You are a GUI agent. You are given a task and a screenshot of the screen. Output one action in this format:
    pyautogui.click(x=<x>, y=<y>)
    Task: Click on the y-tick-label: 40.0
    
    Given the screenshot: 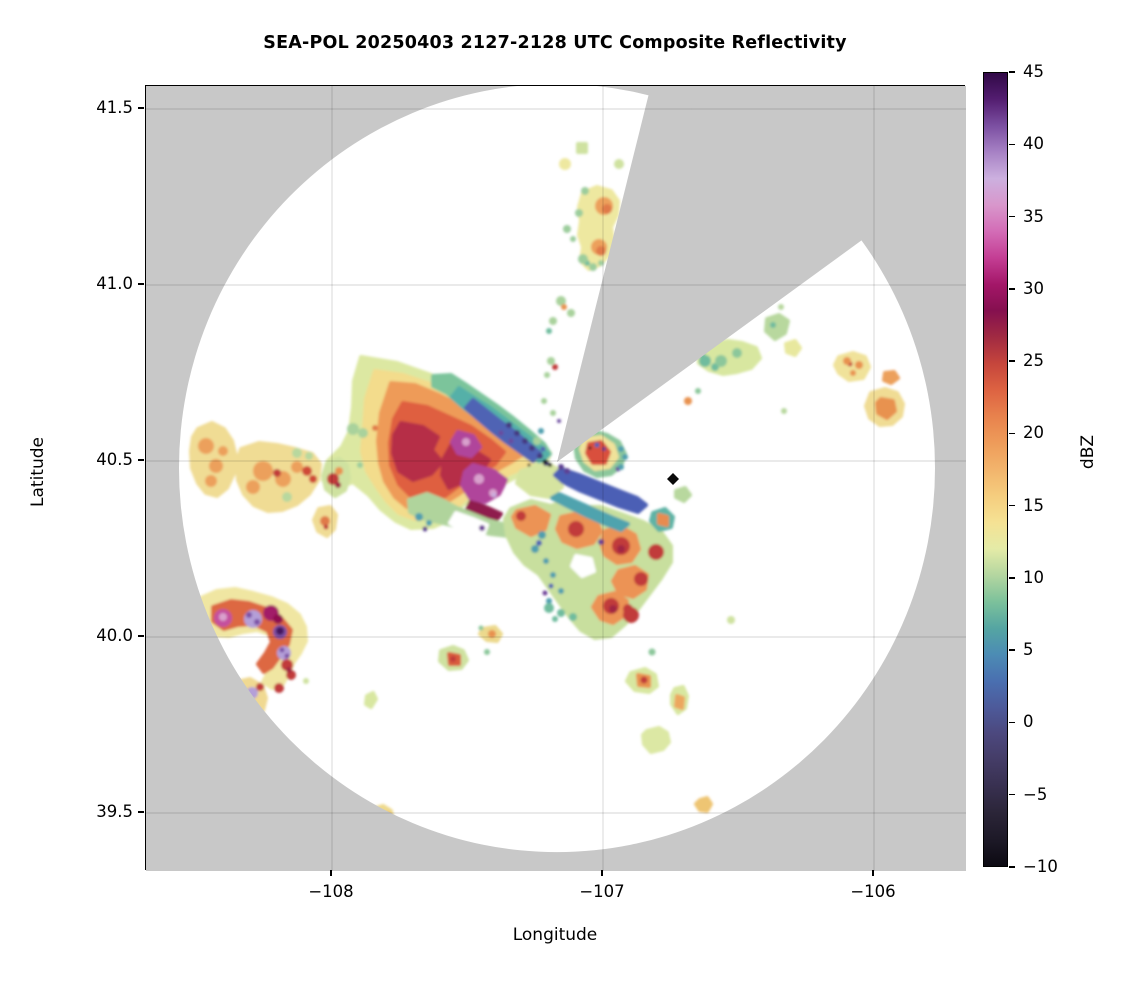 What is the action you would take?
    pyautogui.click(x=114, y=635)
    